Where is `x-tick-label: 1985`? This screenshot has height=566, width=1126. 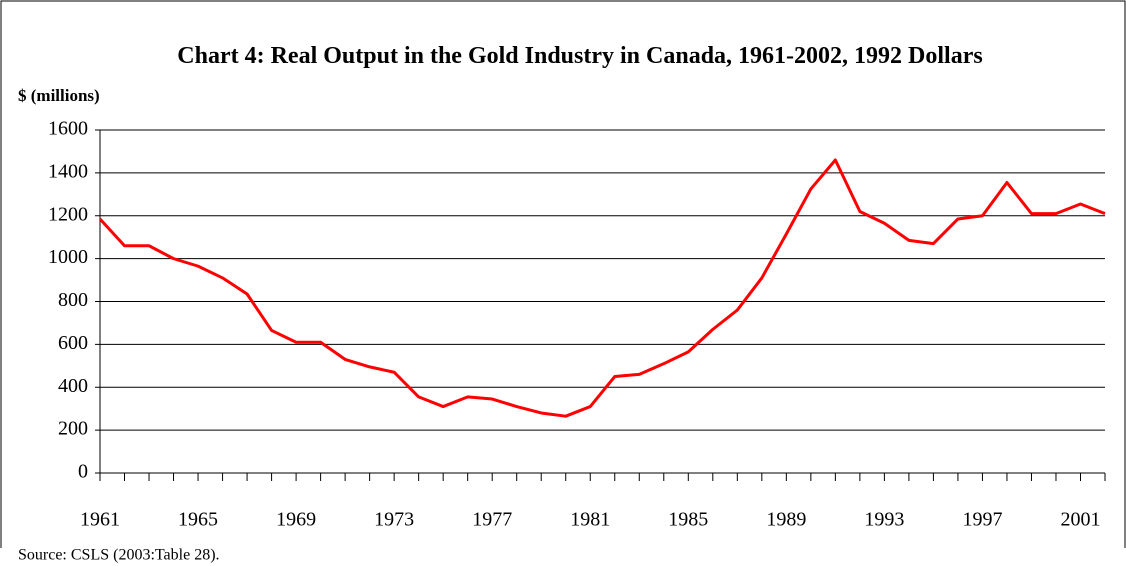
x-tick-label: 1985 is located at coordinates (688, 520).